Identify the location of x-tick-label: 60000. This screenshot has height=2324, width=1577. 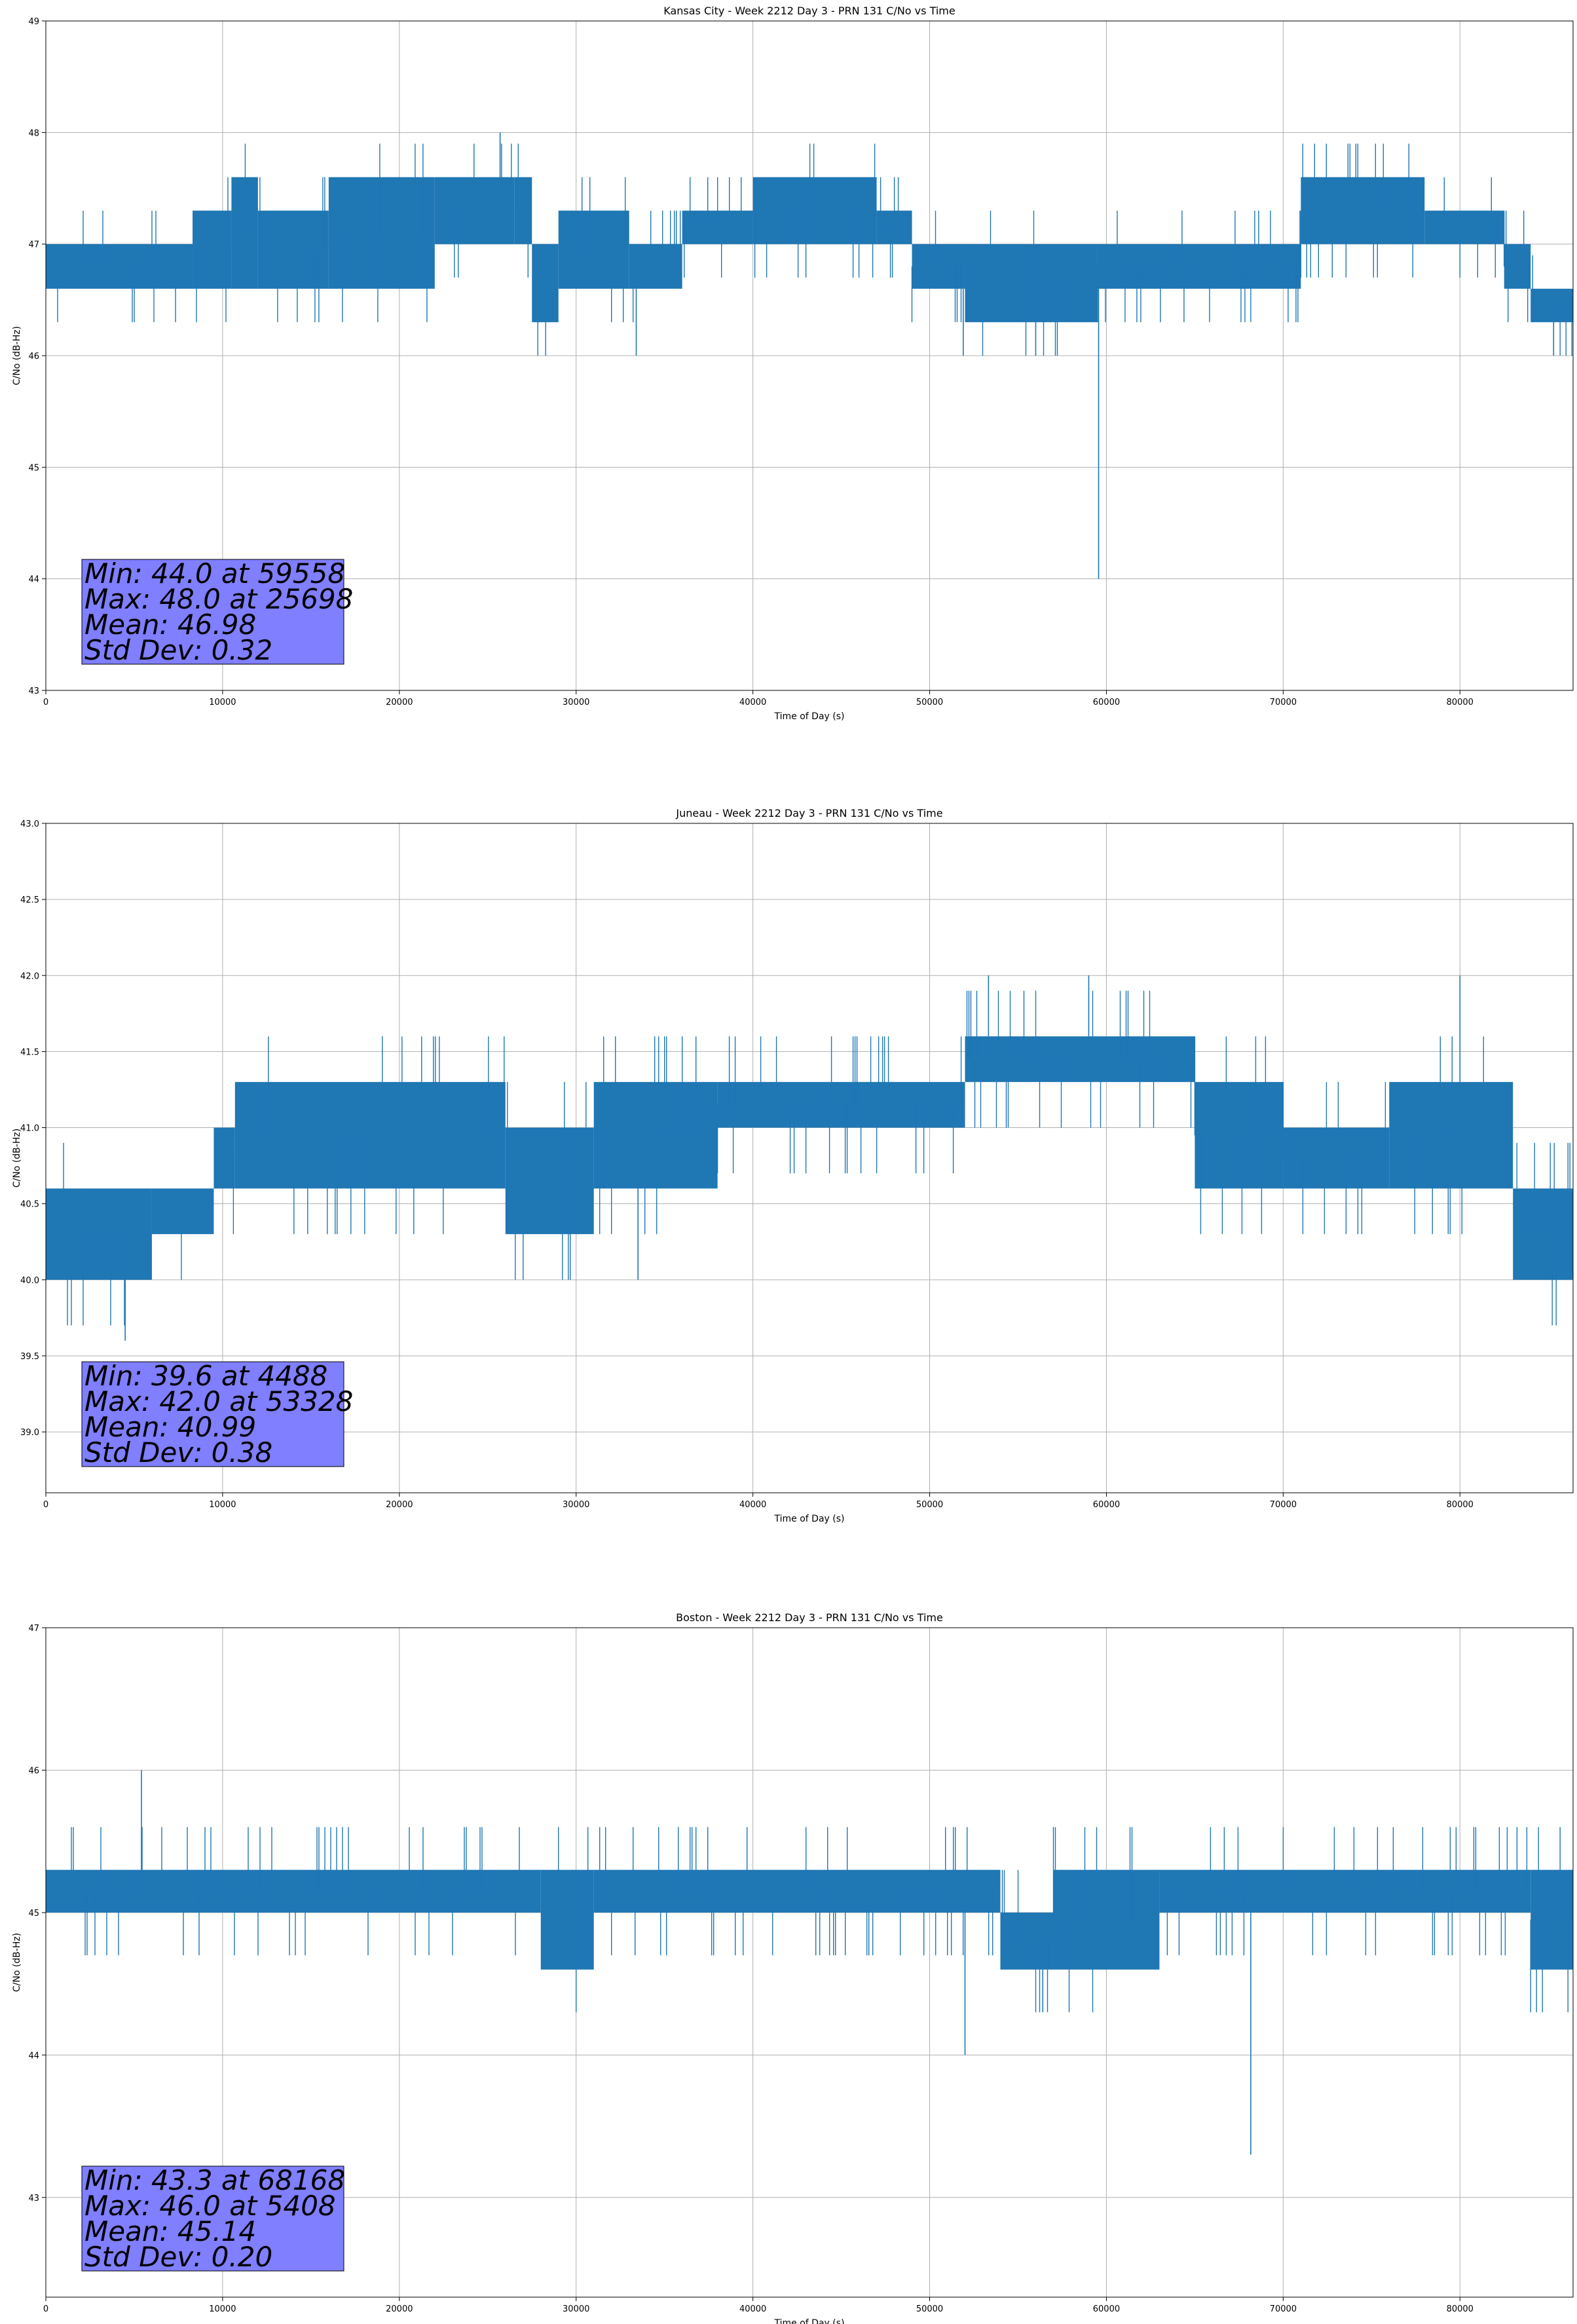
(1106, 1505).